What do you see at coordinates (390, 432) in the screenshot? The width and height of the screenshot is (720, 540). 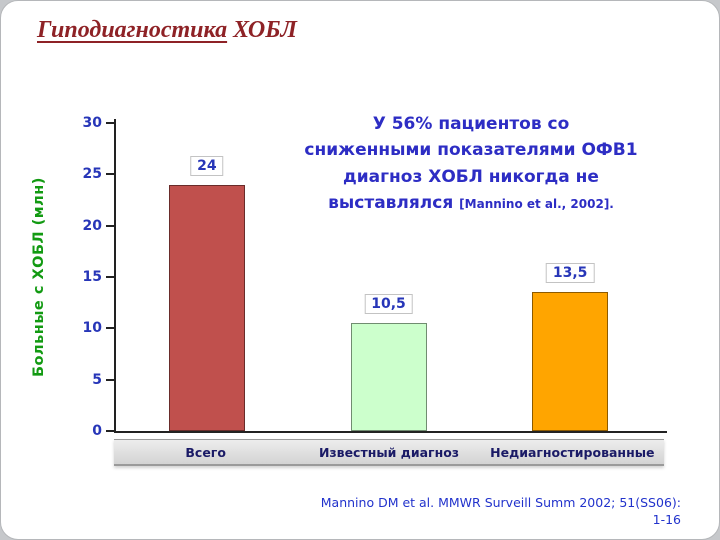 I see `x-axis-line` at bounding box center [390, 432].